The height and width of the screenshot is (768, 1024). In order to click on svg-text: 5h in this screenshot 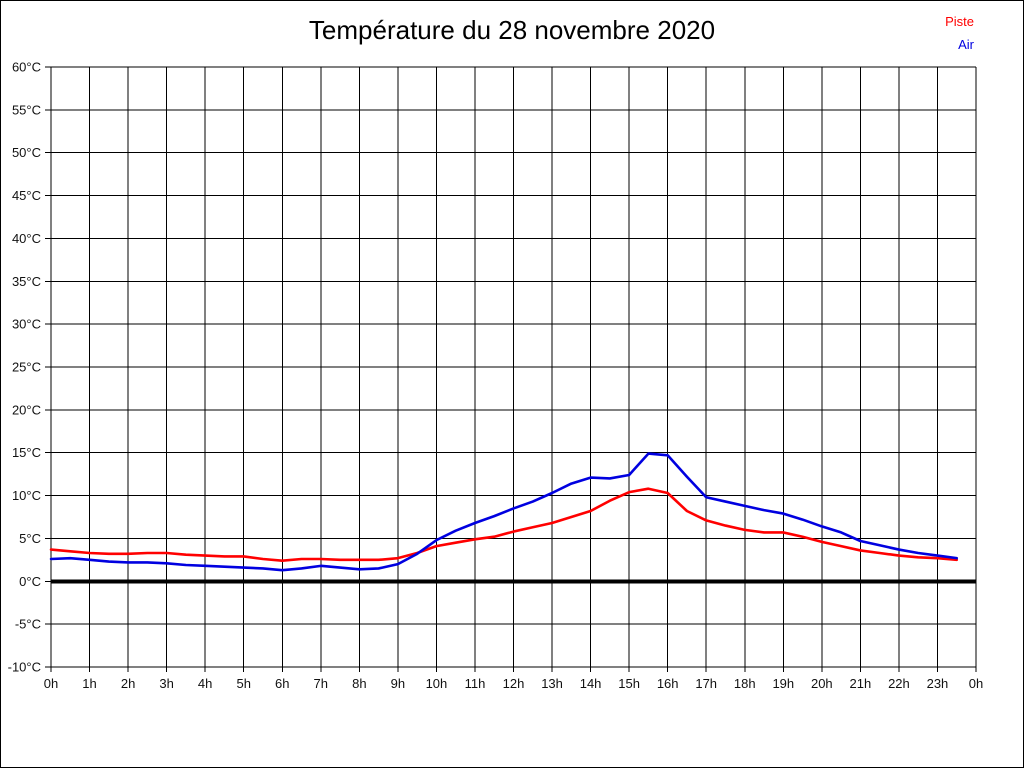, I will do `click(243, 683)`.